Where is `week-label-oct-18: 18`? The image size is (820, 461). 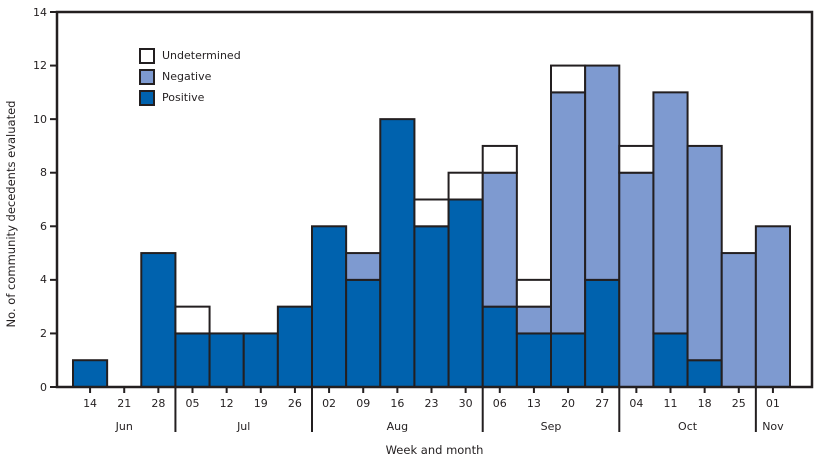 week-label-oct-18: 18 is located at coordinates (704, 403).